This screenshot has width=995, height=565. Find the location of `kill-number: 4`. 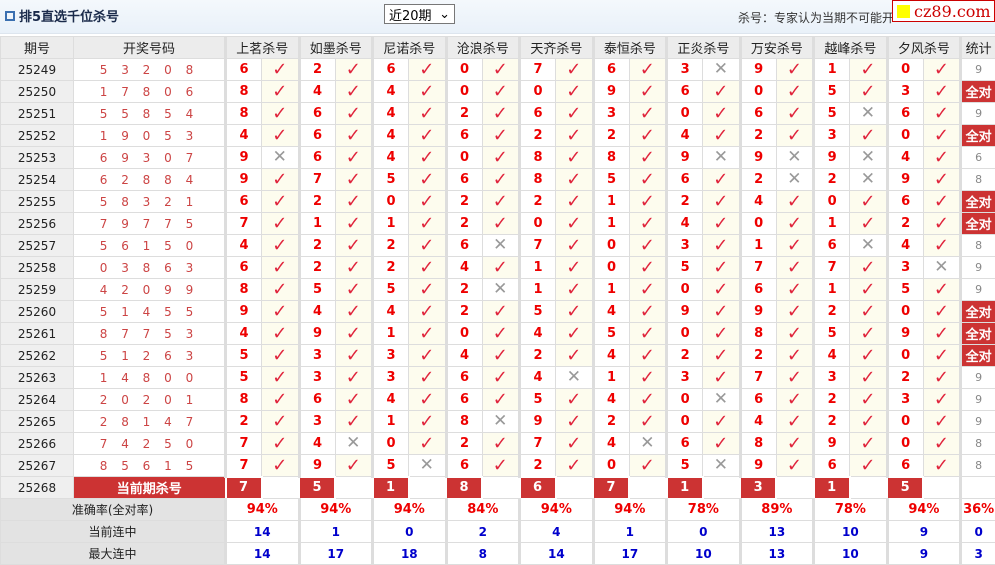

kill-number: 4 is located at coordinates (538, 334).